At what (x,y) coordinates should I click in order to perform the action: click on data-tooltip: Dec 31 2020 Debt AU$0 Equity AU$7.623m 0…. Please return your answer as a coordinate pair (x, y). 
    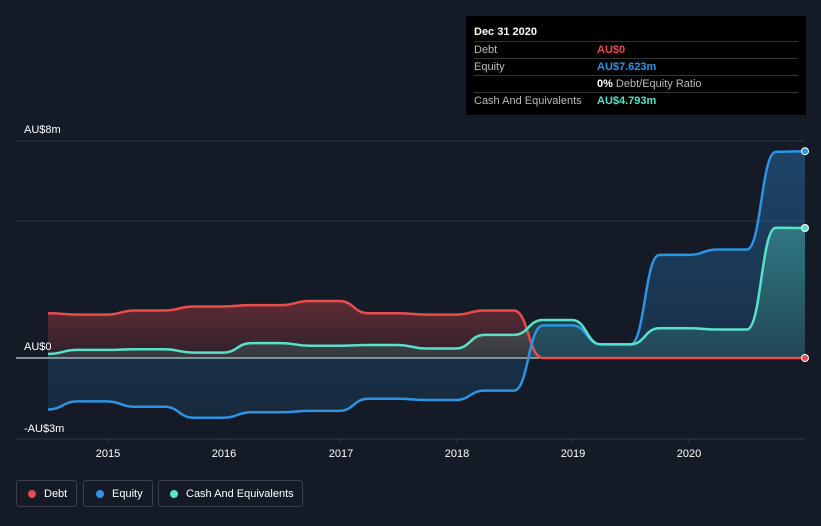
    Looking at the image, I should click on (636, 65).